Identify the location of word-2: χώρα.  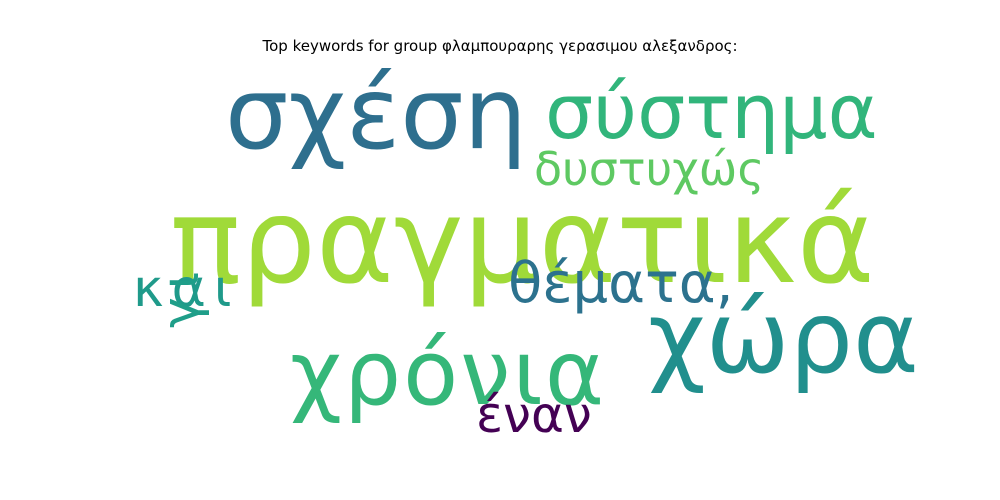
(783, 337).